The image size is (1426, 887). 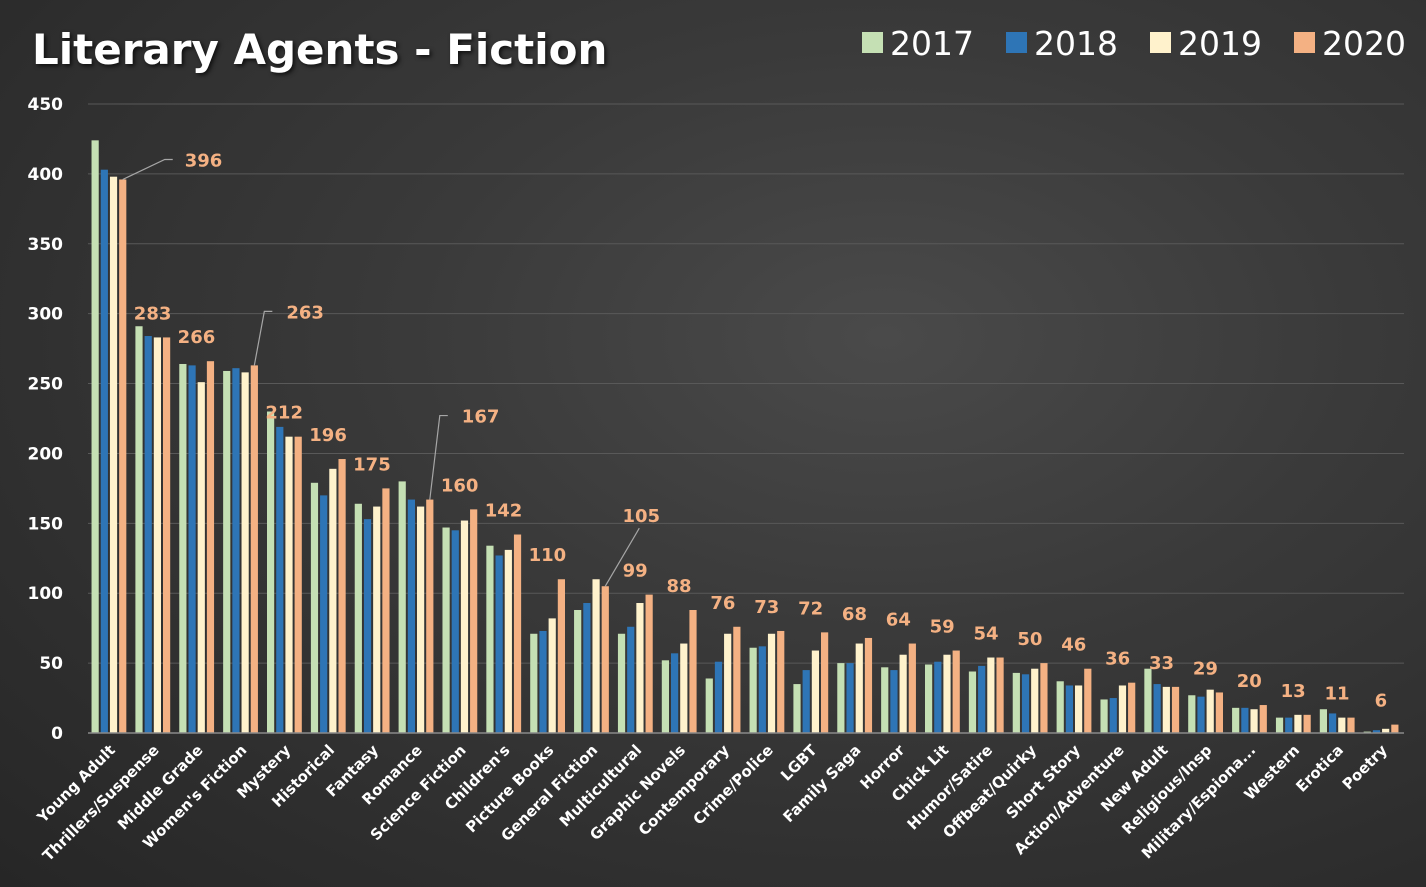 What do you see at coordinates (766, 607) in the screenshot?
I see `data-label: 73` at bounding box center [766, 607].